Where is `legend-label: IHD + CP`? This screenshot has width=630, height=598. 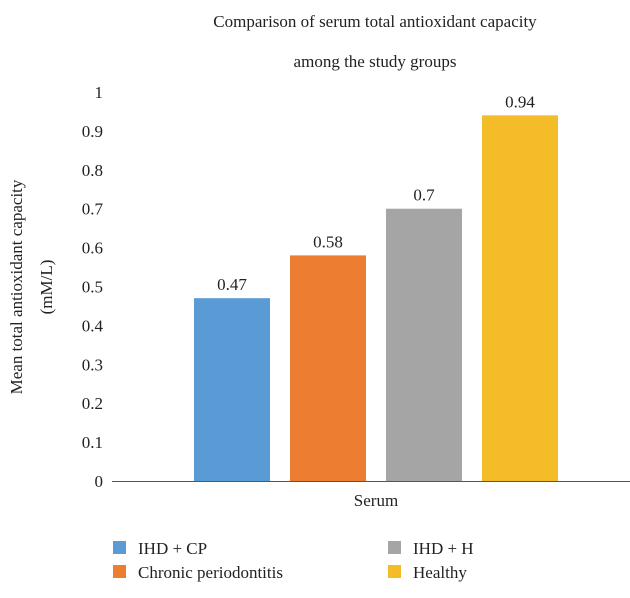
legend-label: IHD + CP is located at coordinates (172, 548).